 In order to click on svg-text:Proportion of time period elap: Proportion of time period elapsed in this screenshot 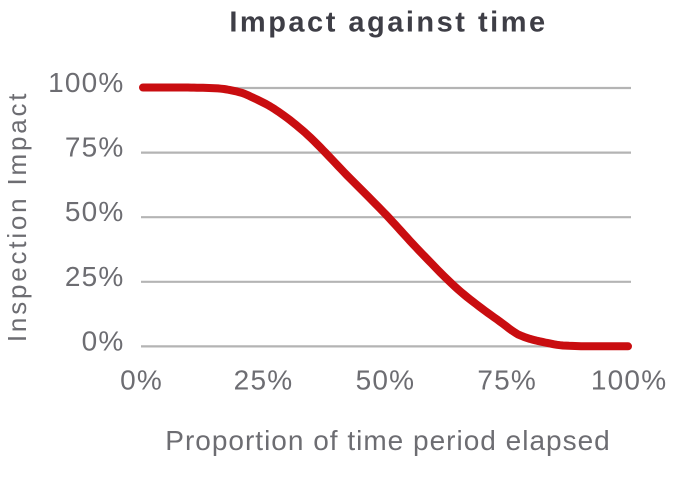, I will do `click(387, 440)`.